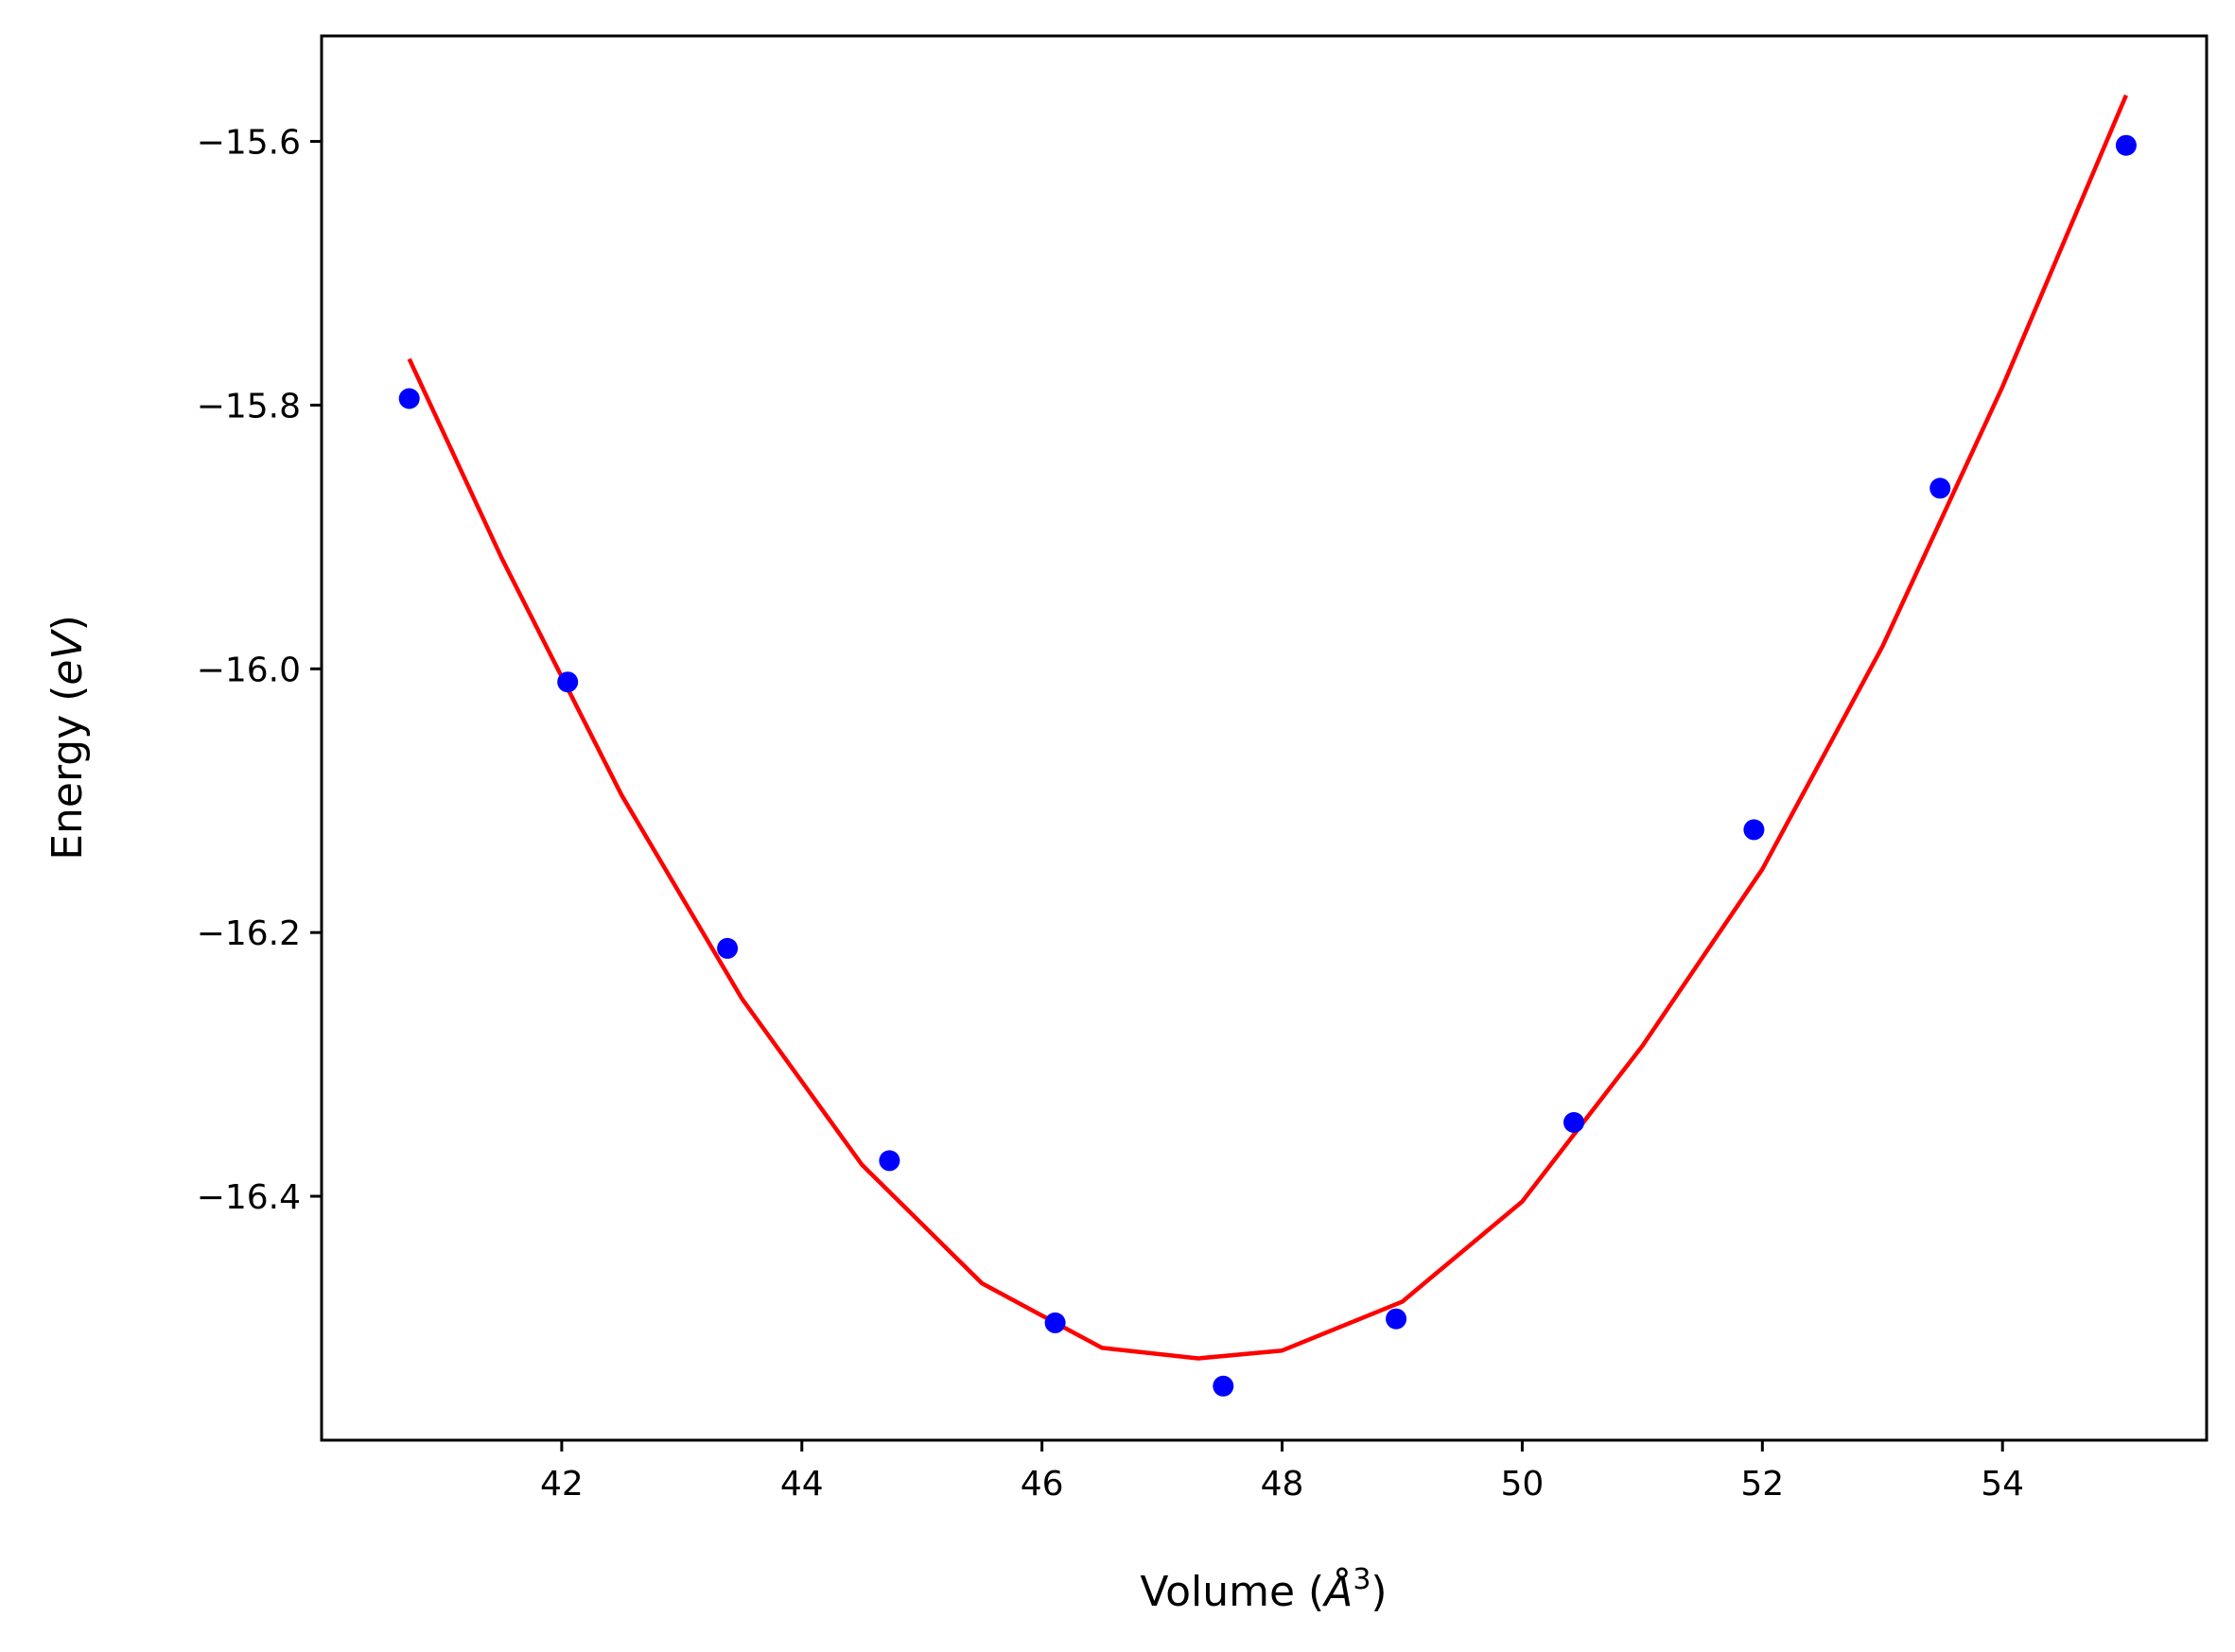  I want to click on x-axis-label-exponent: 3, so click(1362, 1580).